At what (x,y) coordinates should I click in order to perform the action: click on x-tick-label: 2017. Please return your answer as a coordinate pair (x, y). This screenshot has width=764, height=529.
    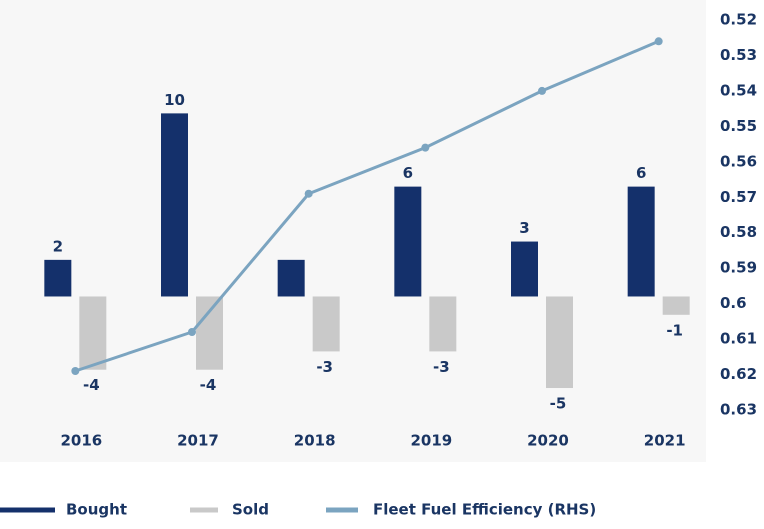
    Looking at the image, I should click on (198, 441).